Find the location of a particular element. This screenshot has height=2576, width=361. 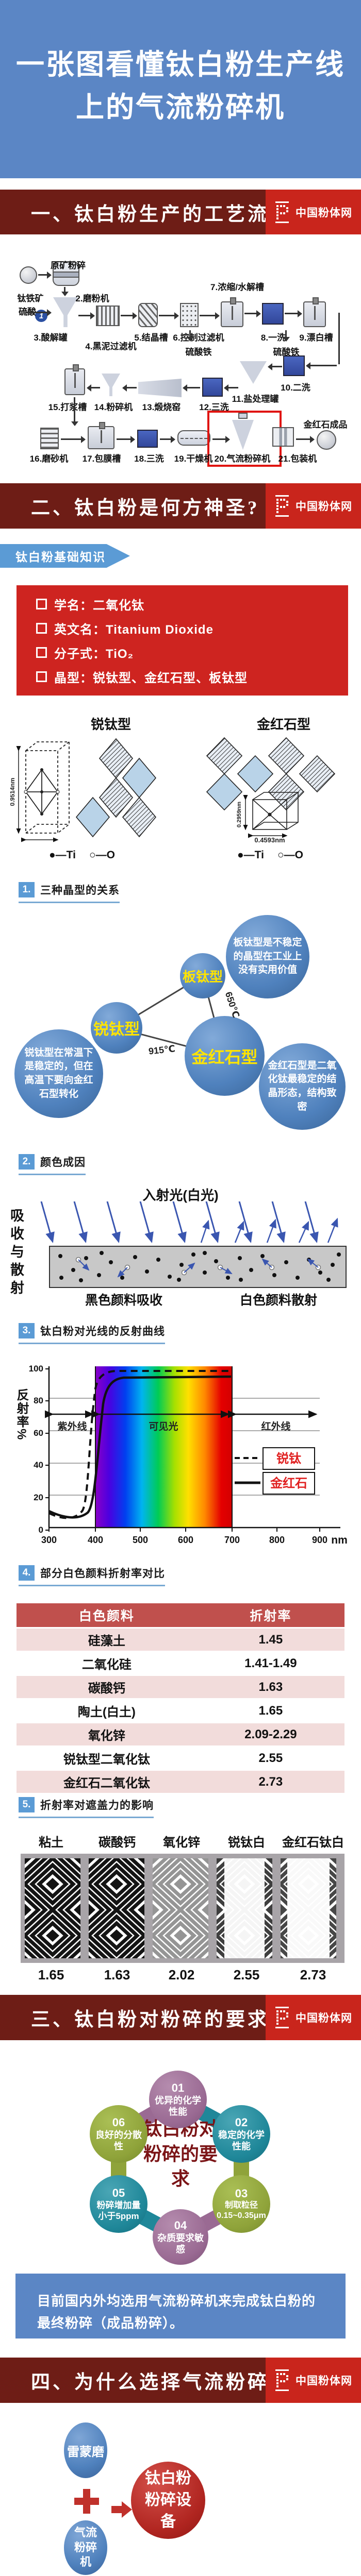

flow-label: 15.打浆槽 is located at coordinates (67, 407).